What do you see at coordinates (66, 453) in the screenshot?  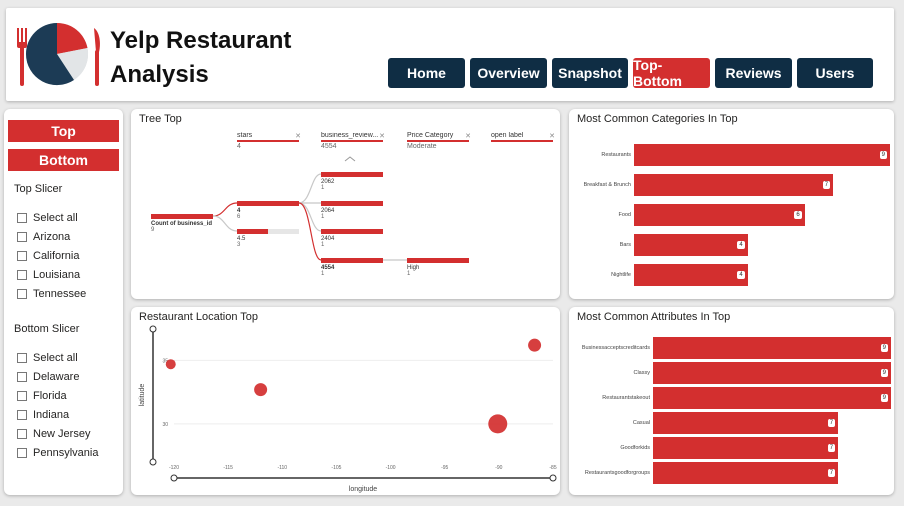 I see `slicer-item-label: Pennsylvania` at bounding box center [66, 453].